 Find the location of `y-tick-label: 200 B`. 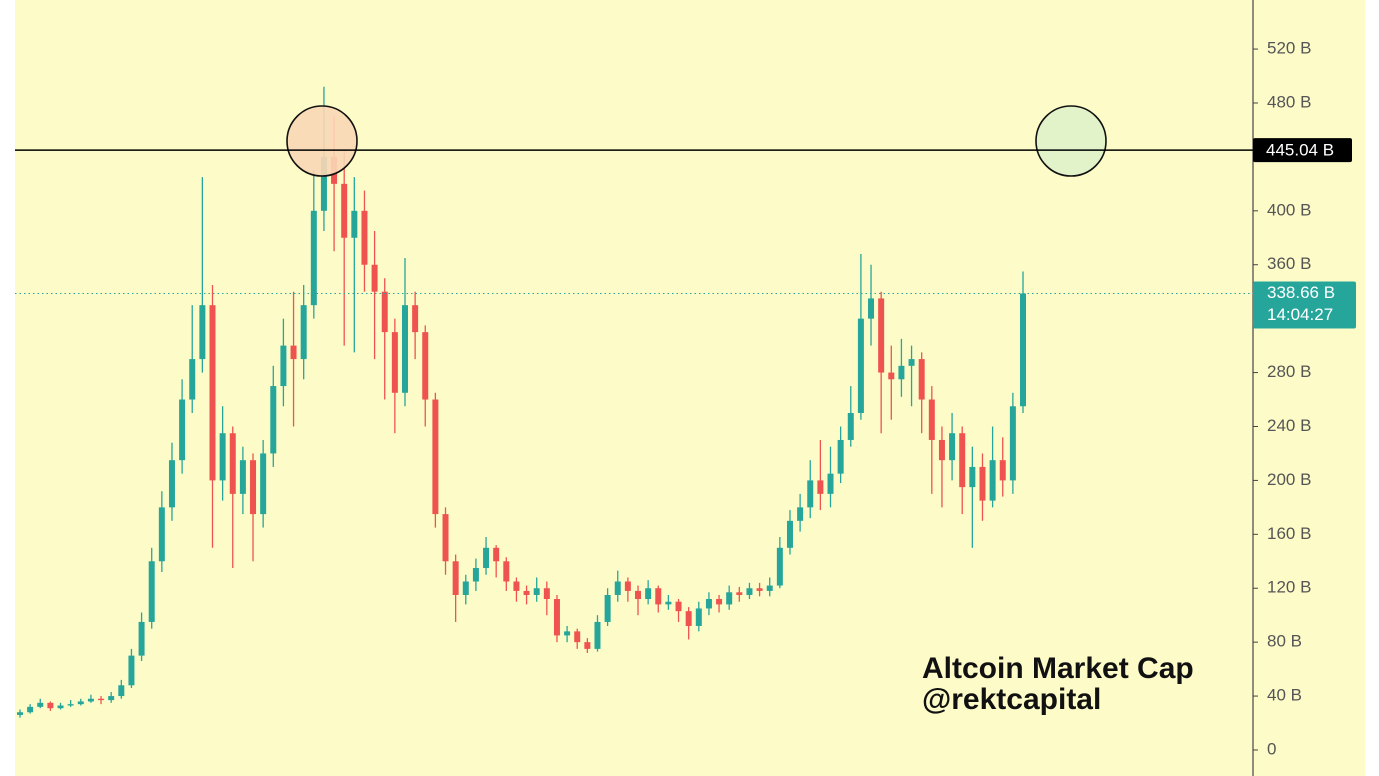

y-tick-label: 200 B is located at coordinates (1289, 479).